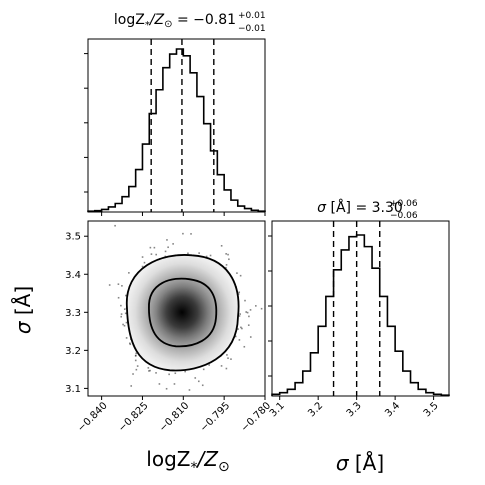 The height and width of the screenshot is (485, 485). I want to click on hist-sigma-xtick-label: 3.5, so click(431, 409).